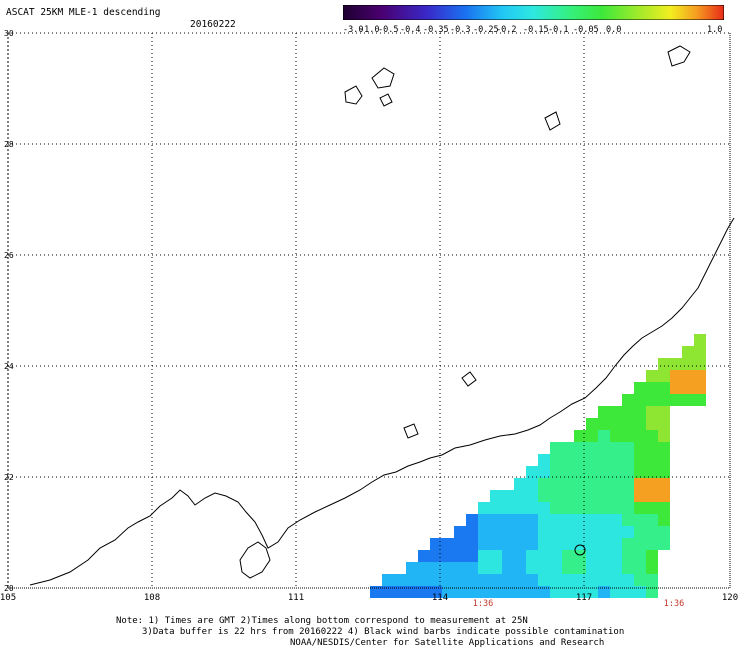  Describe the element at coordinates (83, 12) in the screenshot. I see `product-title: ASCAT 25KM MLE-1 descending` at that location.